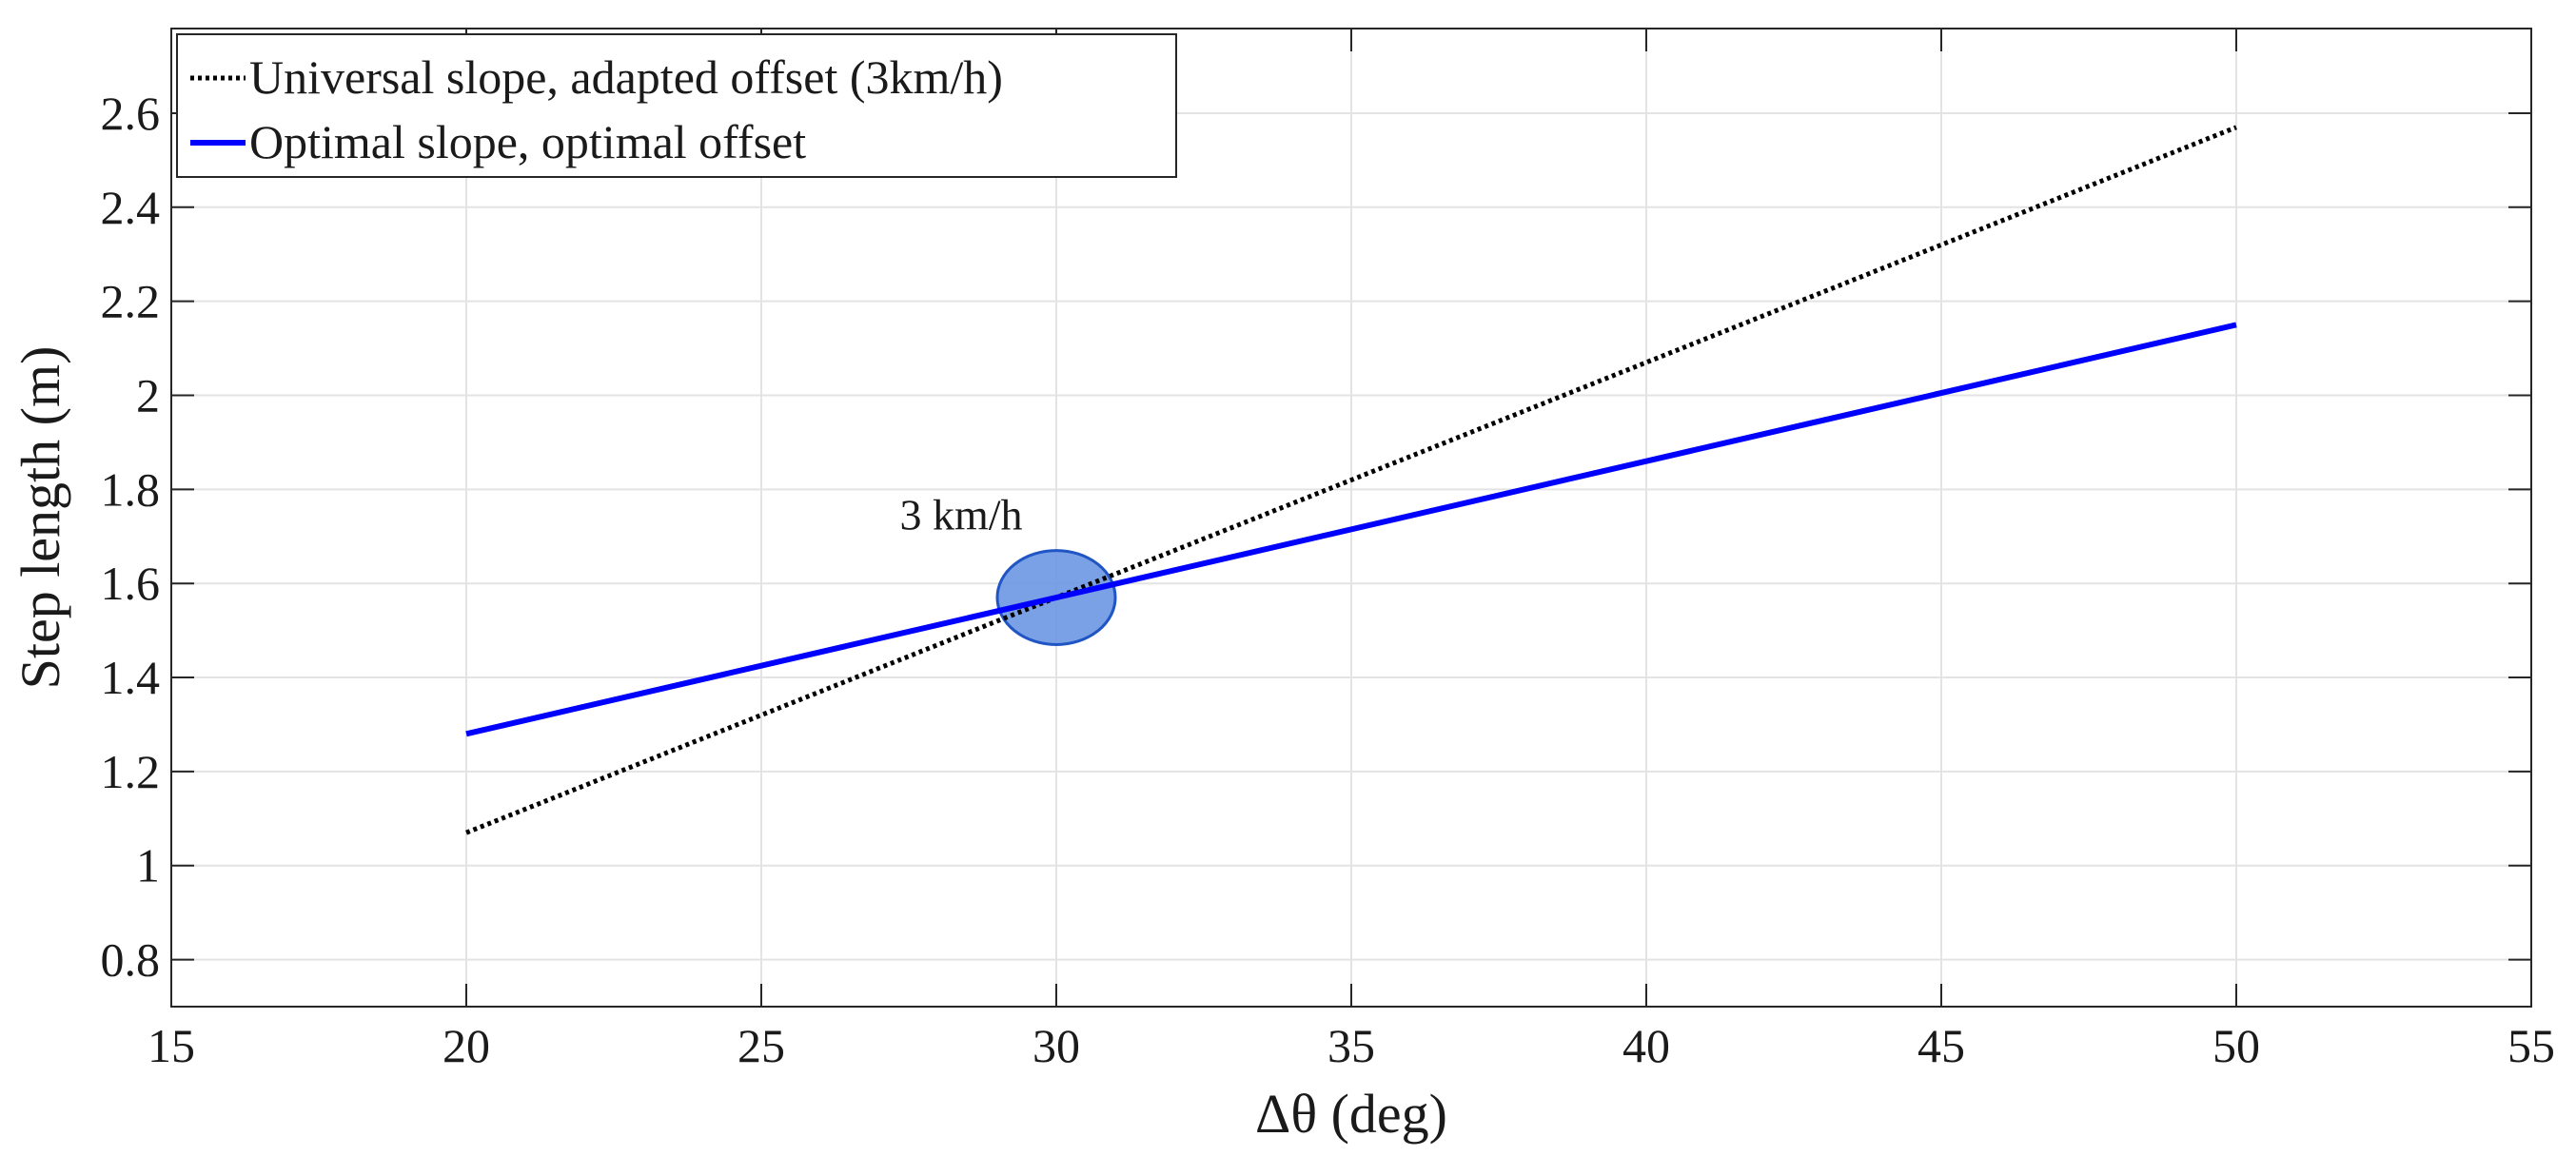  Describe the element at coordinates (131, 301) in the screenshot. I see `y-tick-label: 2.2` at that location.